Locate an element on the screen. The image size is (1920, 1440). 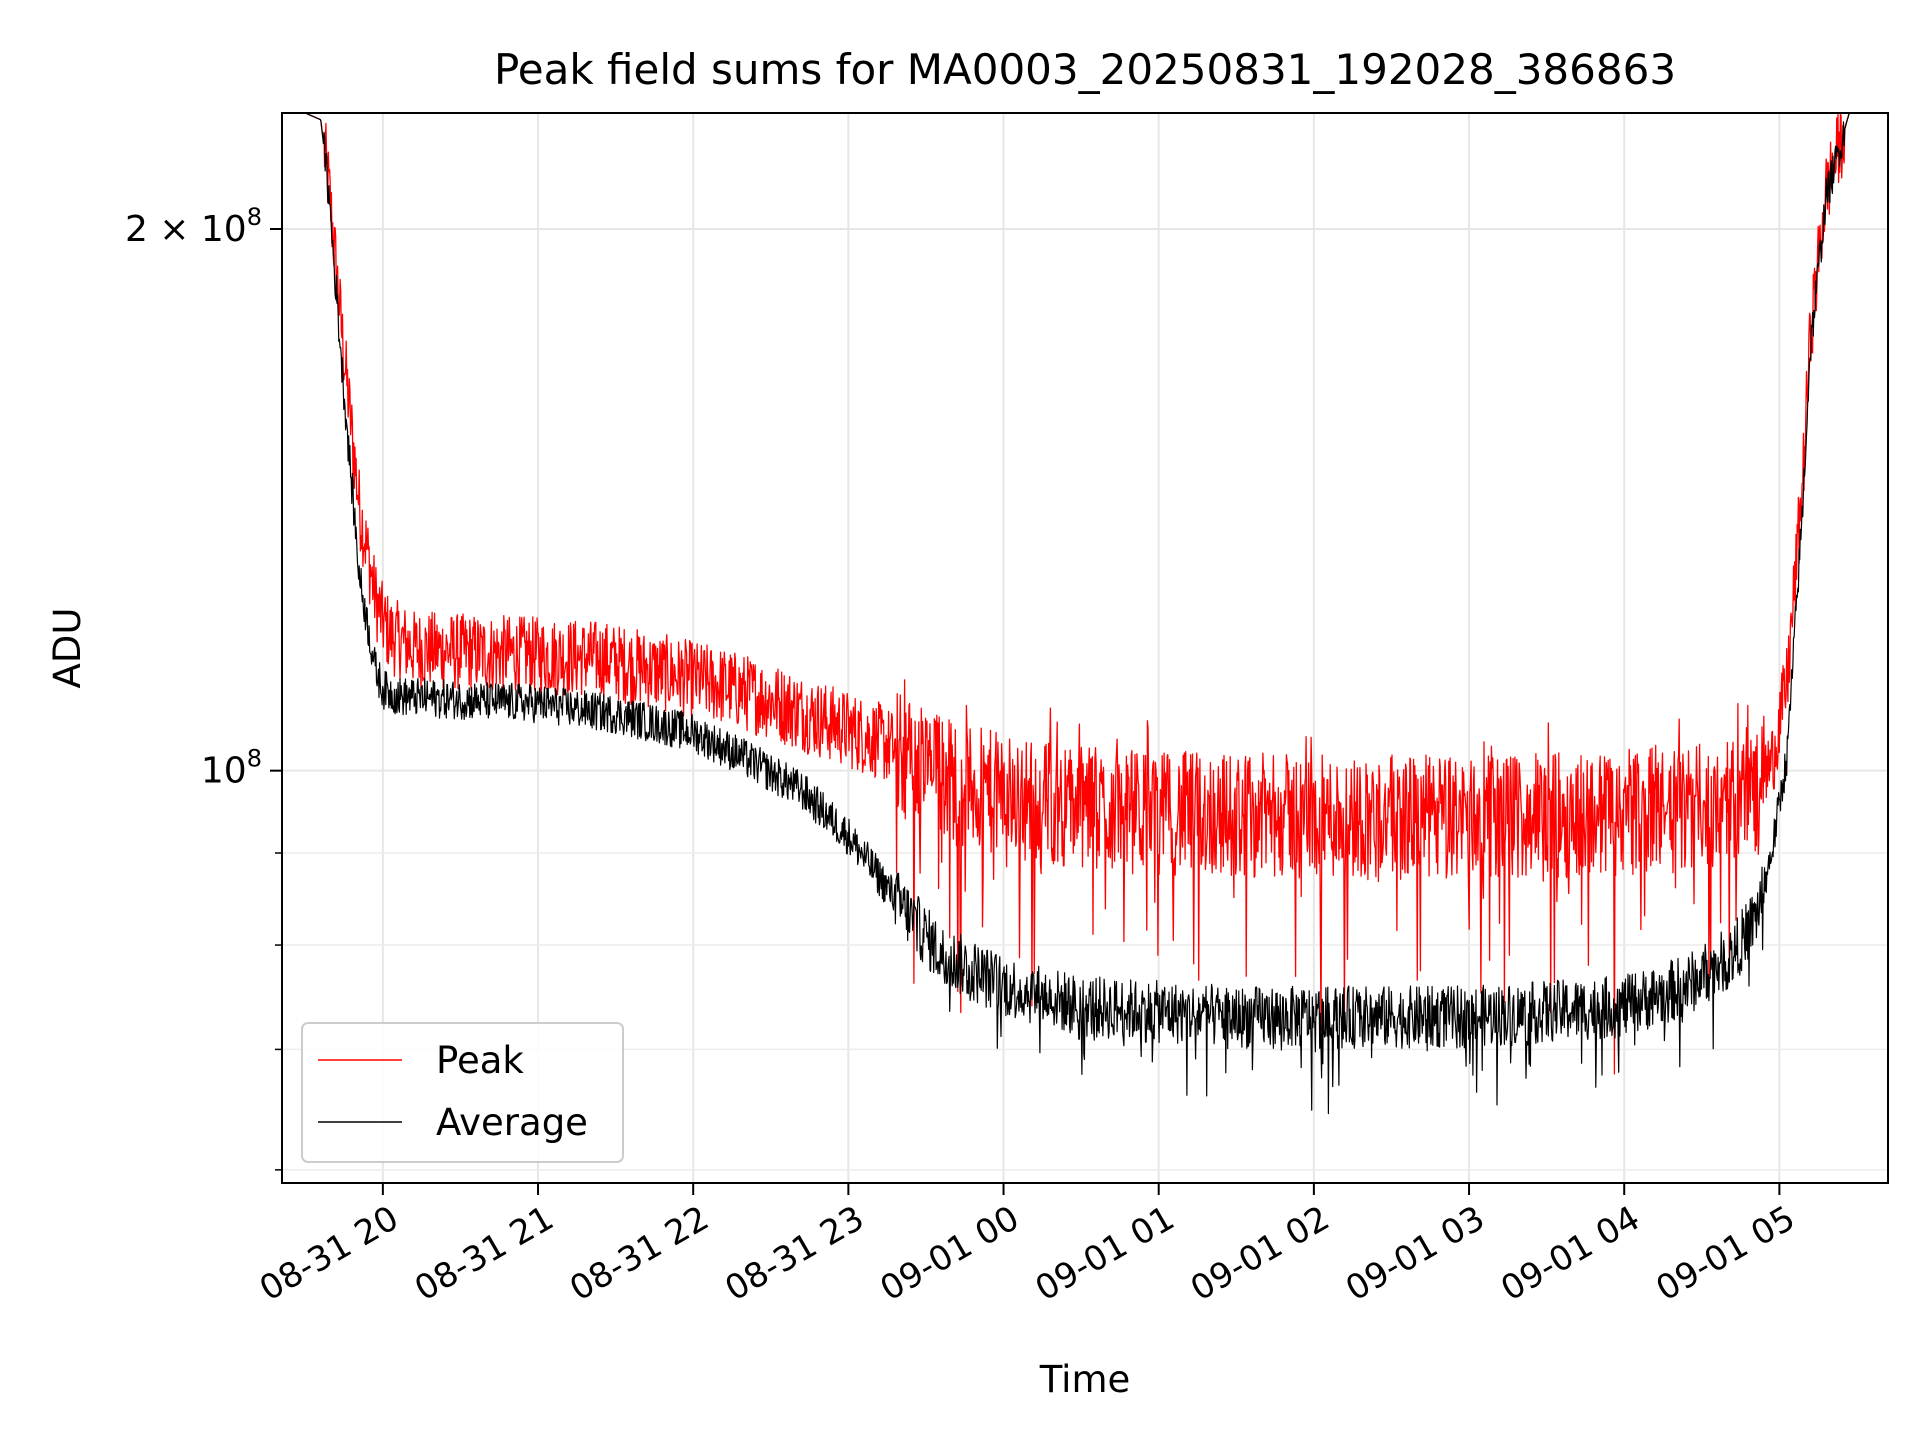
x-tick-label: 08-31 21 is located at coordinates (484, 1253).